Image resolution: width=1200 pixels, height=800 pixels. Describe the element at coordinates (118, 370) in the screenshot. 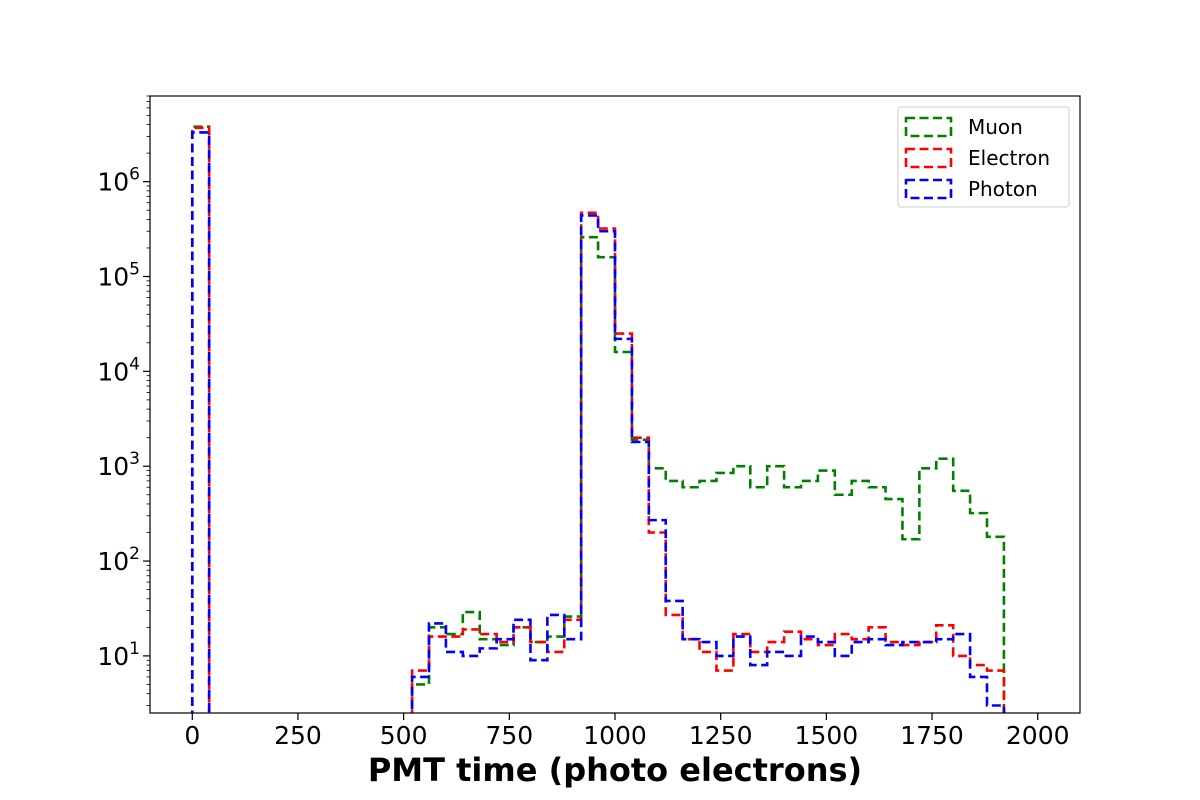

I see `y-tick-label: 10⁴` at that location.